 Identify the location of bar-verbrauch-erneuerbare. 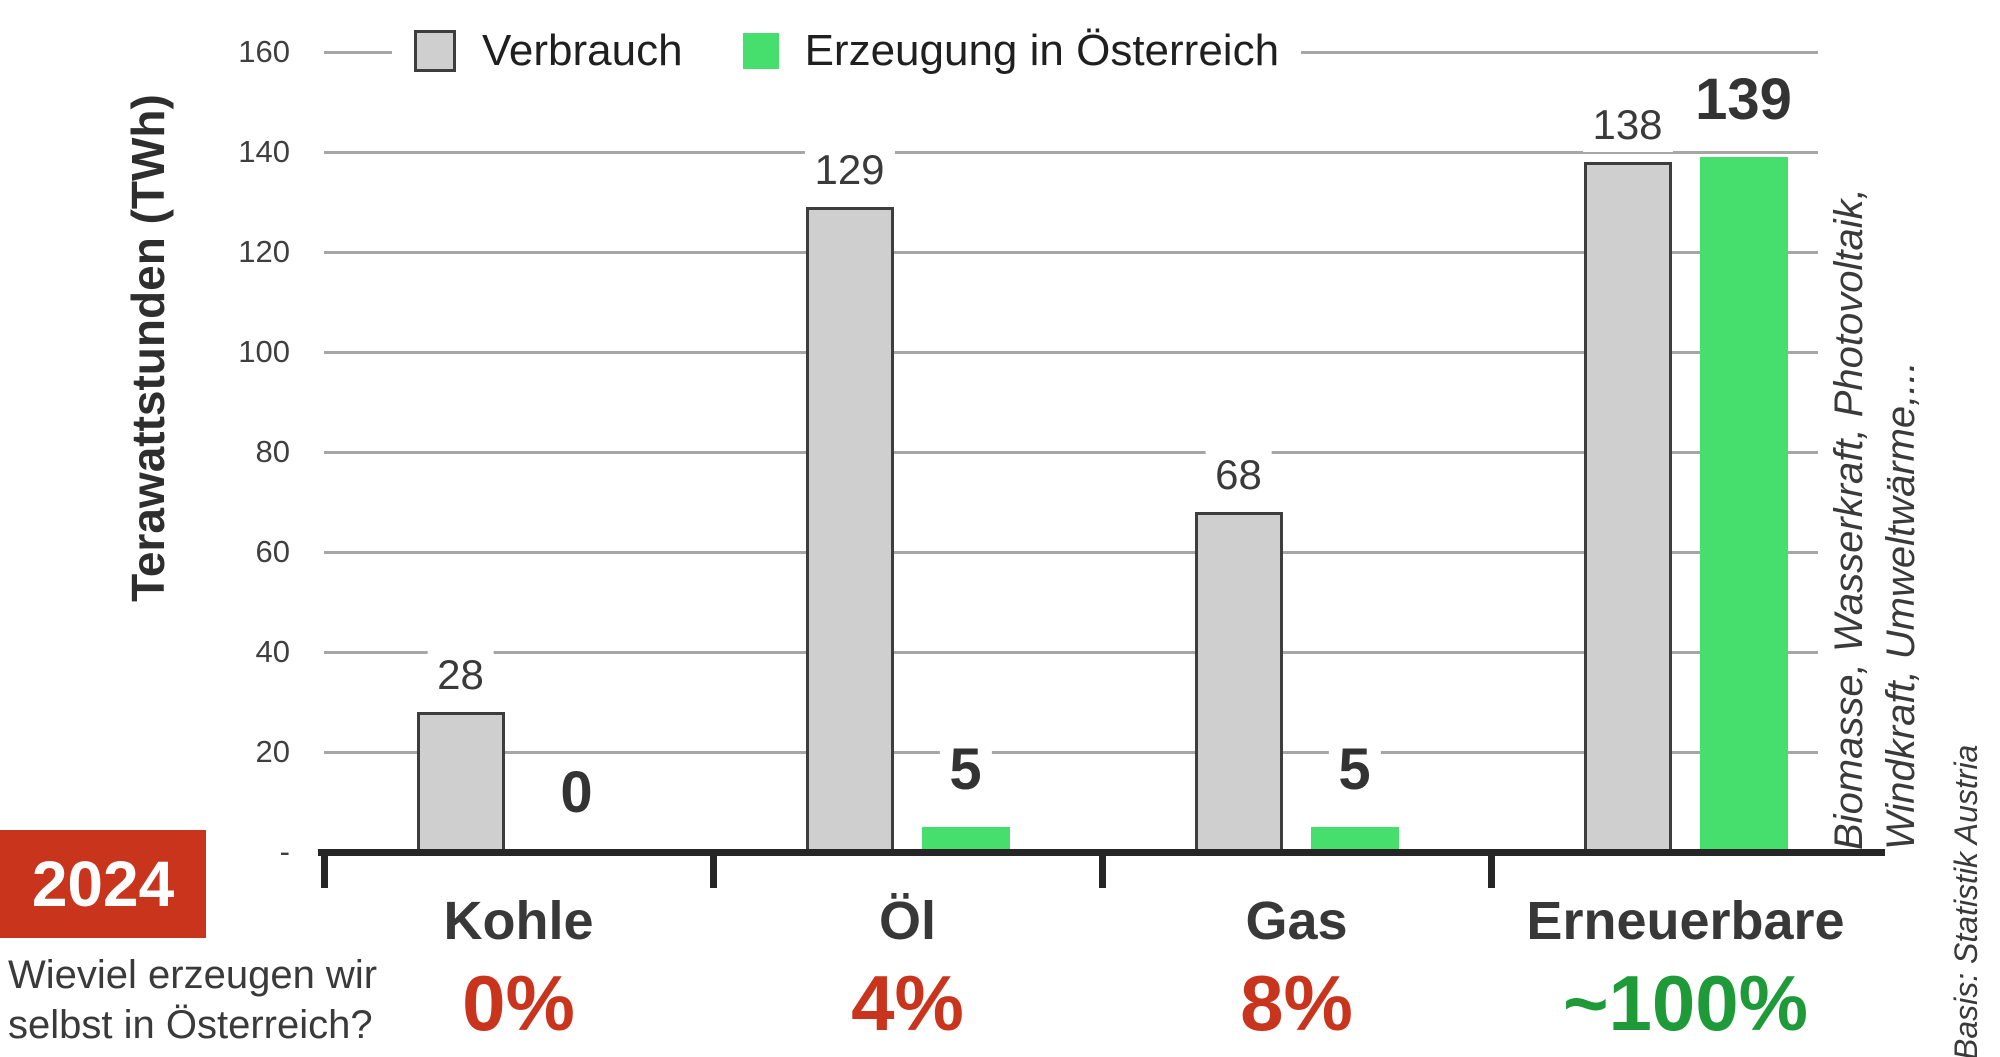
(1627, 507).